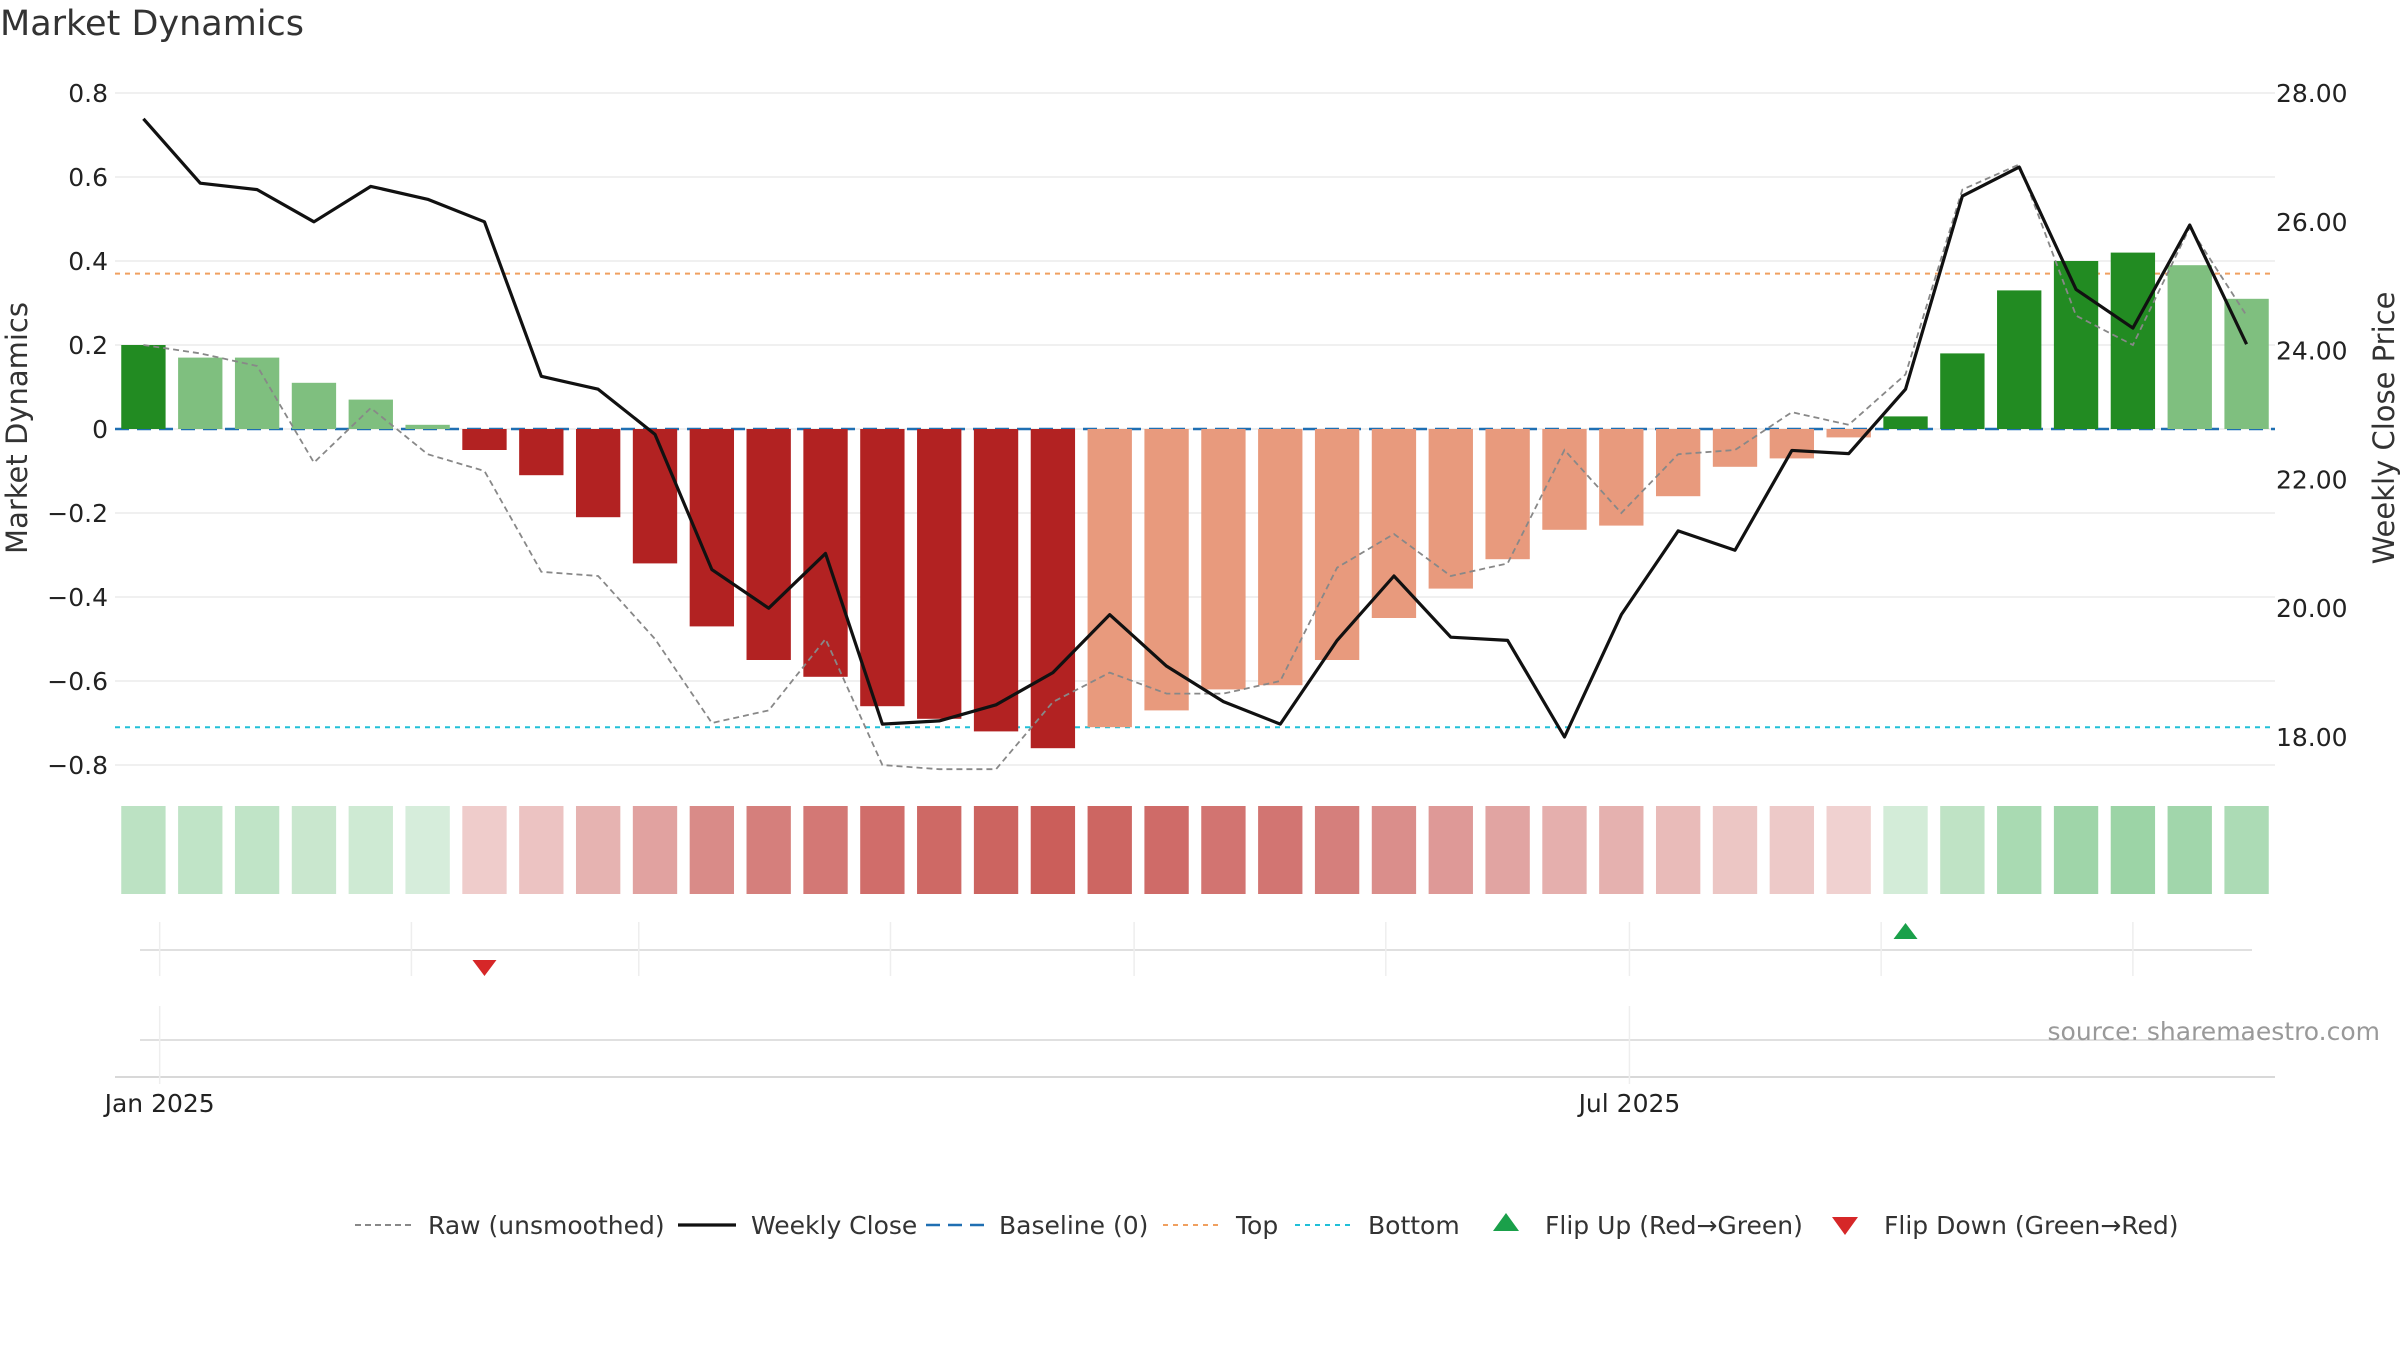  I want to click on left-tick-label: 0.6, so click(88, 177).